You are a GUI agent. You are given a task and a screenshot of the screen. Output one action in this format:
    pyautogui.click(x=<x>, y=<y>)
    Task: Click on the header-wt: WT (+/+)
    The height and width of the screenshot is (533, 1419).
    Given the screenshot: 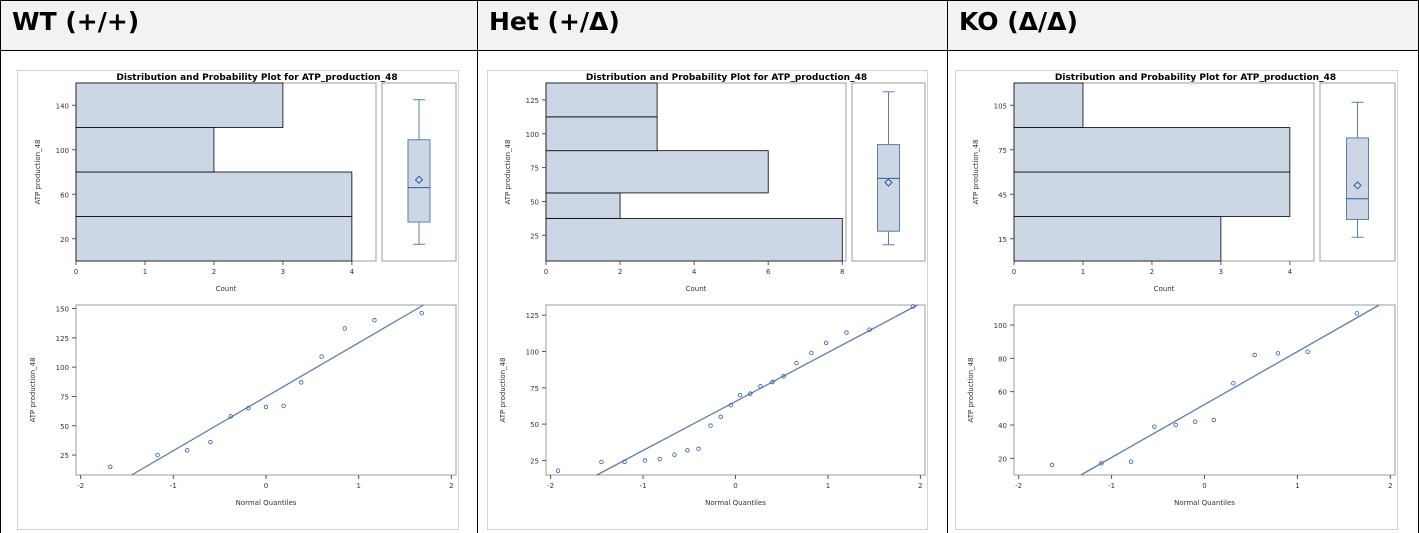 What is the action you would take?
    pyautogui.click(x=76, y=21)
    